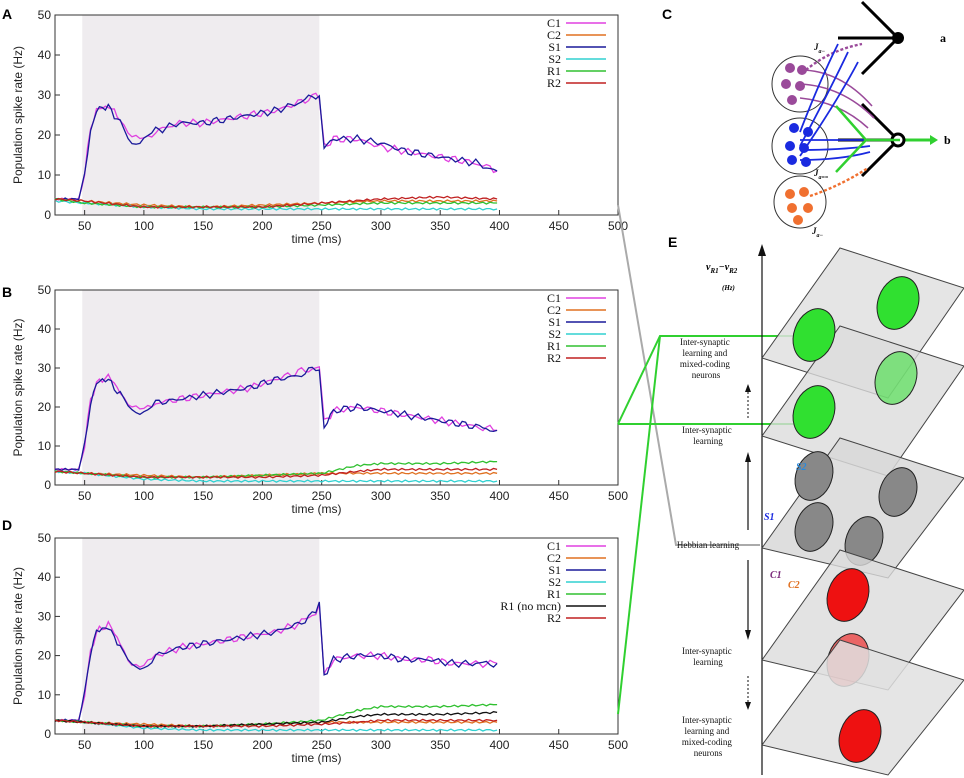 The image size is (964, 778). Describe the element at coordinates (530, 606) in the screenshot. I see `legend-label-r1-no-mcn: R1 (no mcn)` at that location.